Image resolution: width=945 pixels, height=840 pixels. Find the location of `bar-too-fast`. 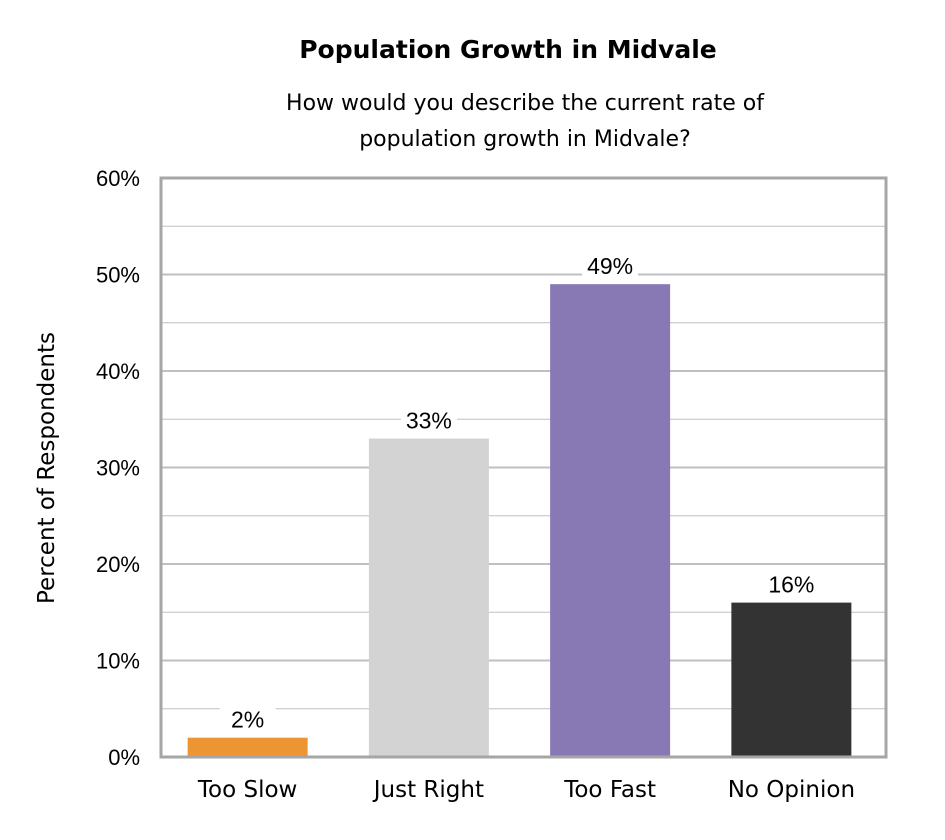

bar-too-fast is located at coordinates (610, 520).